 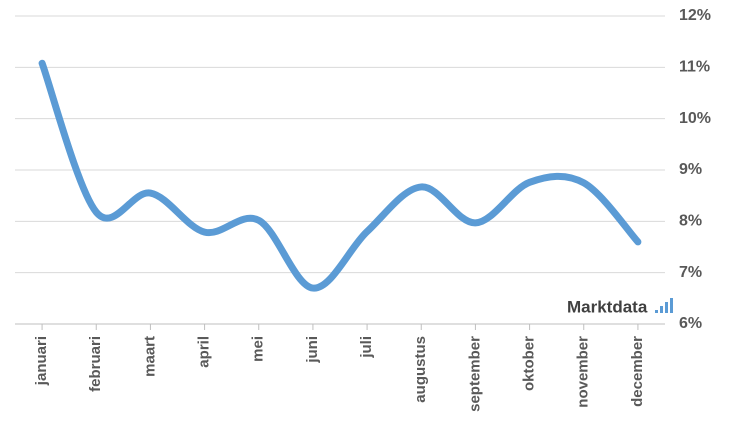 What do you see at coordinates (149, 356) in the screenshot?
I see `x-tick-label: maart` at bounding box center [149, 356].